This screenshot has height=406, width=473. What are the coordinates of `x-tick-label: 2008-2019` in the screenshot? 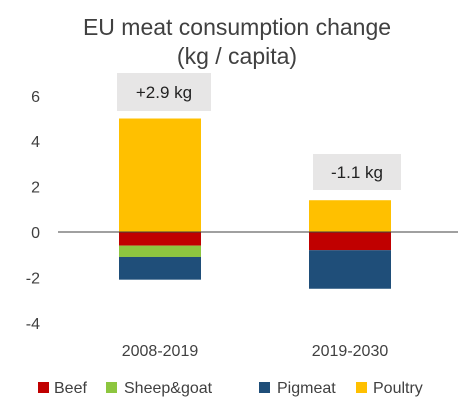 It's located at (160, 351).